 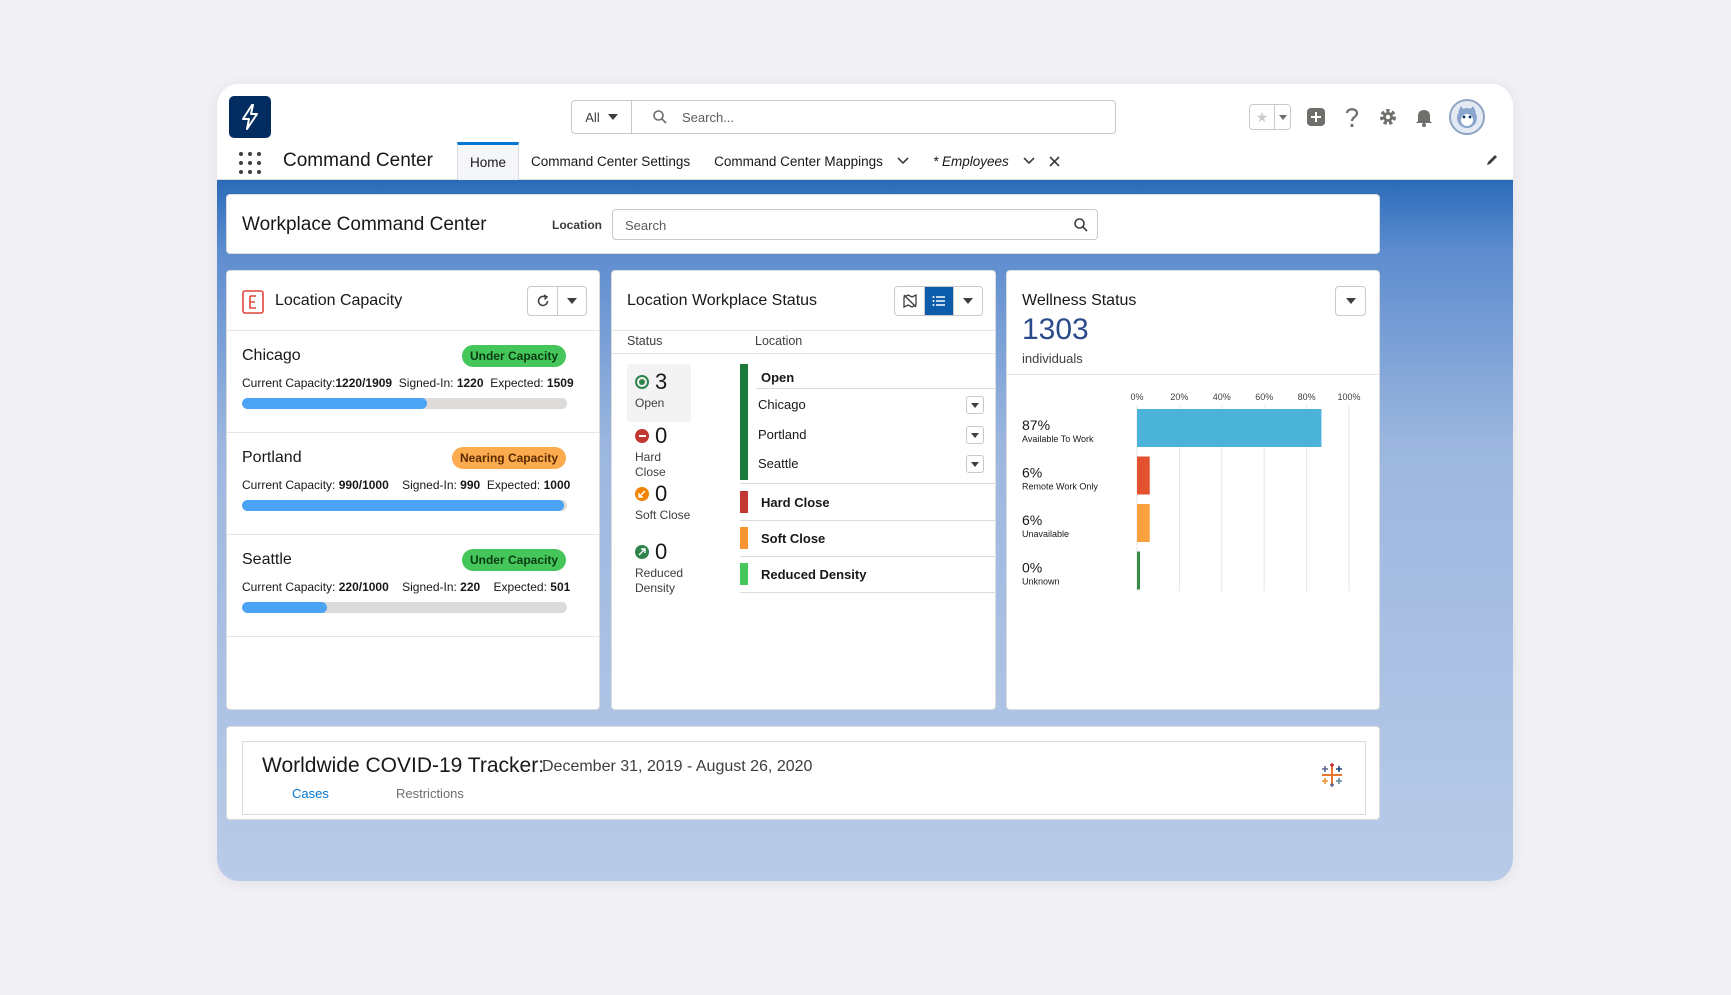 I want to click on notifications-button, so click(x=1424, y=117).